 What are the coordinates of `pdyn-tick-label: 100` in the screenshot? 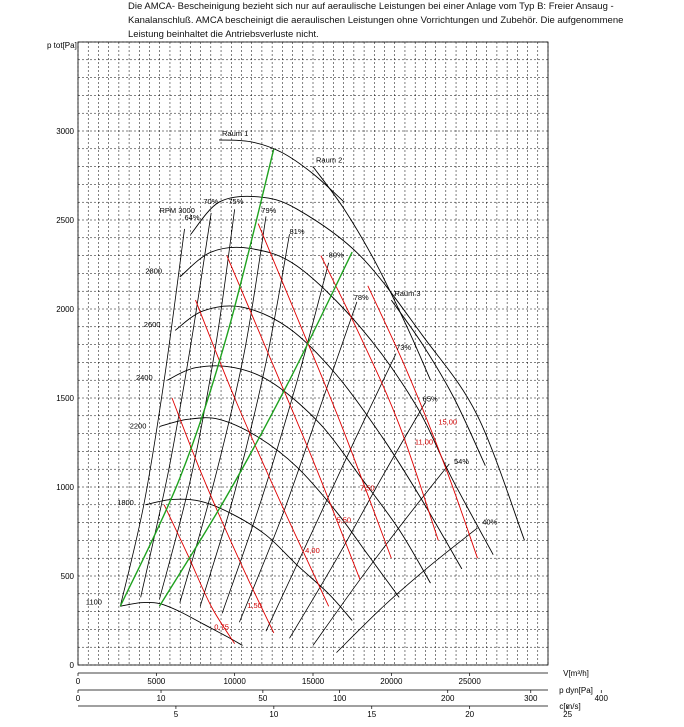 It's located at (340, 698).